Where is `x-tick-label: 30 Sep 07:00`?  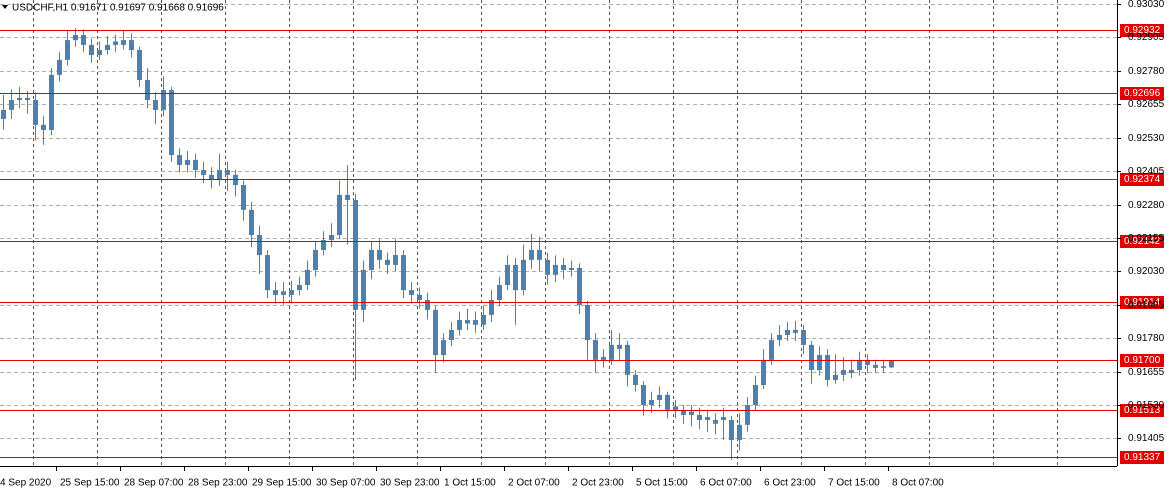
x-tick-label: 30 Sep 07:00 is located at coordinates (346, 483).